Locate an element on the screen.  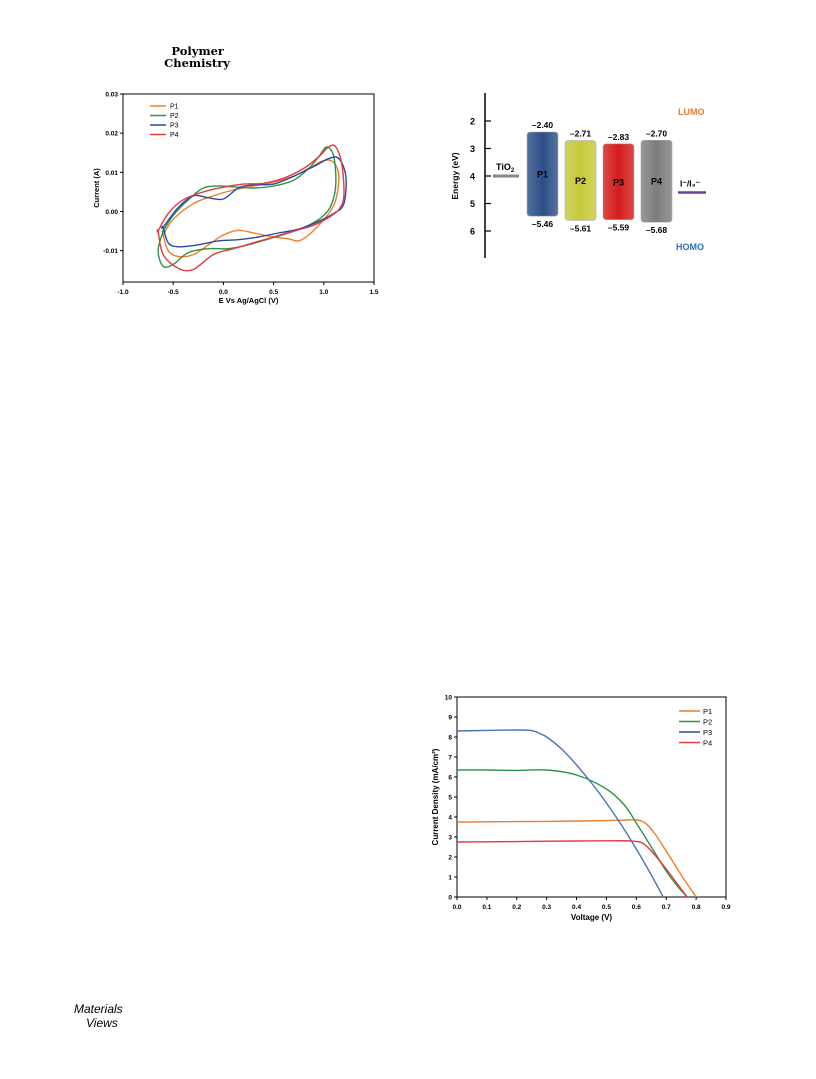
x-tick-label: 0.8 is located at coordinates (696, 907).